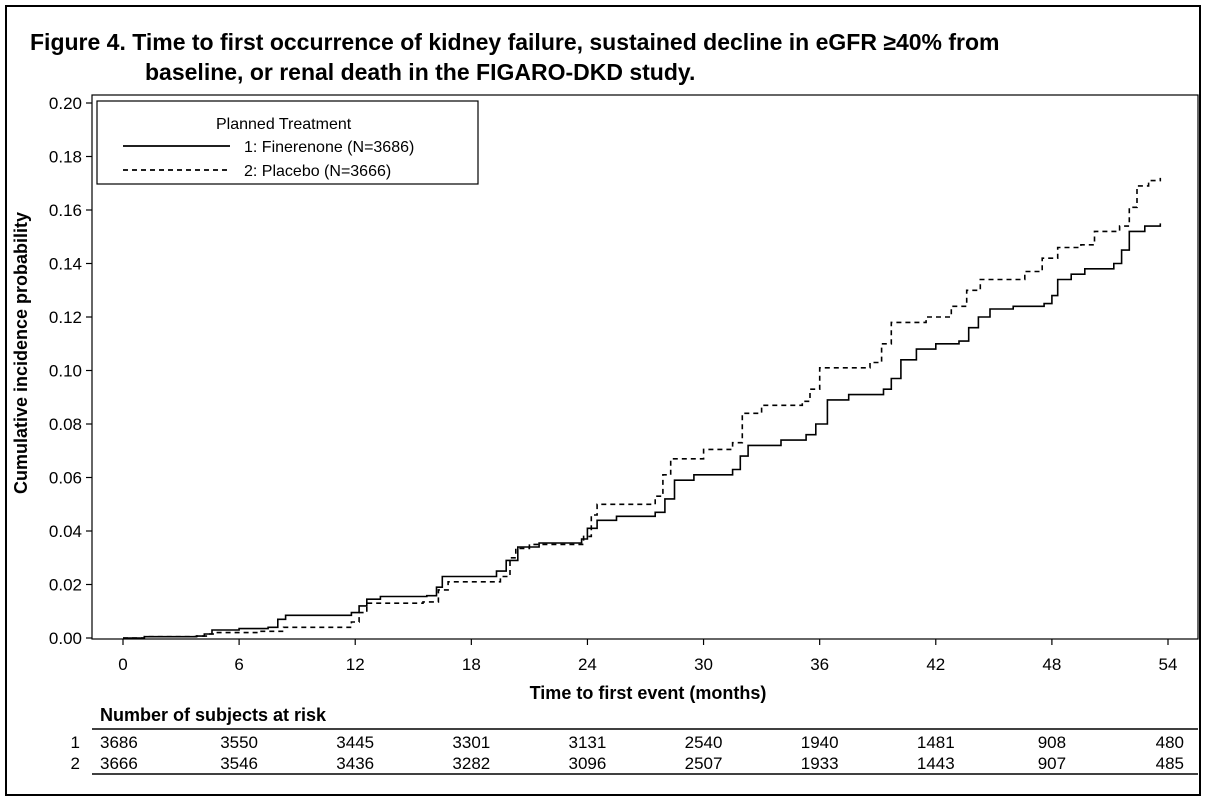 The image size is (1208, 803). I want to click on x-tick-label: 42, so click(935, 664).